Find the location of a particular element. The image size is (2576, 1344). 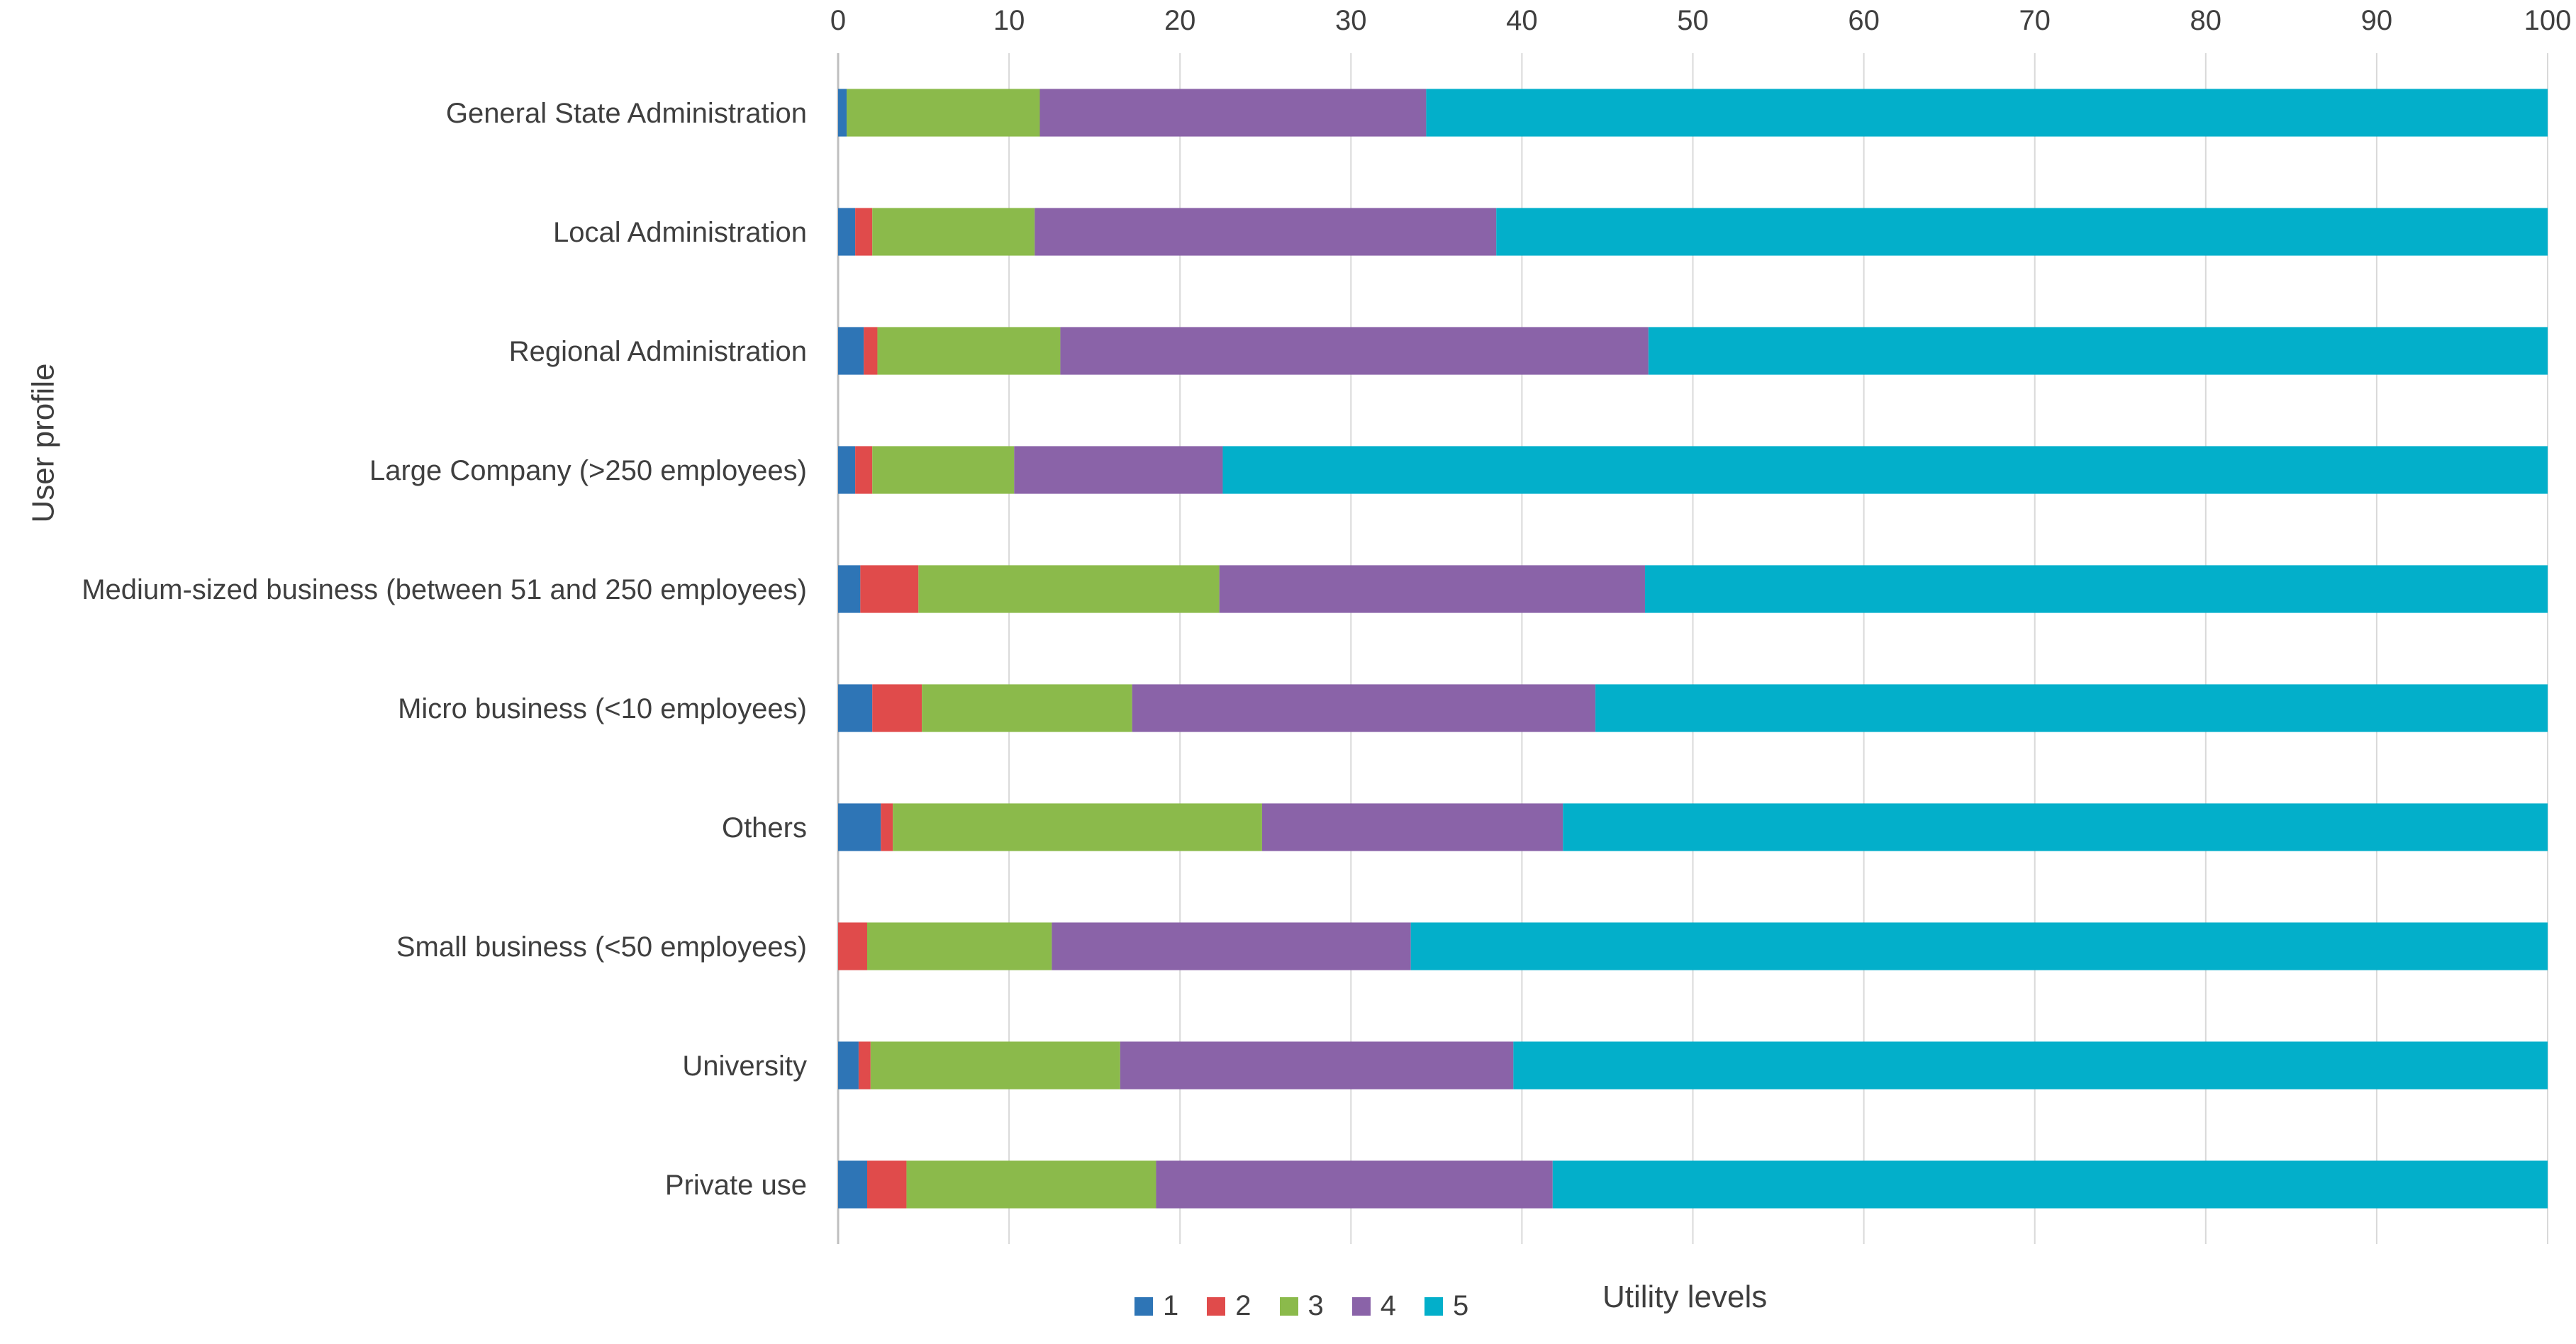

x-axis-ticks: 0 10 20 30 40 50 60 70 80 90 100 is located at coordinates (1701, 20).